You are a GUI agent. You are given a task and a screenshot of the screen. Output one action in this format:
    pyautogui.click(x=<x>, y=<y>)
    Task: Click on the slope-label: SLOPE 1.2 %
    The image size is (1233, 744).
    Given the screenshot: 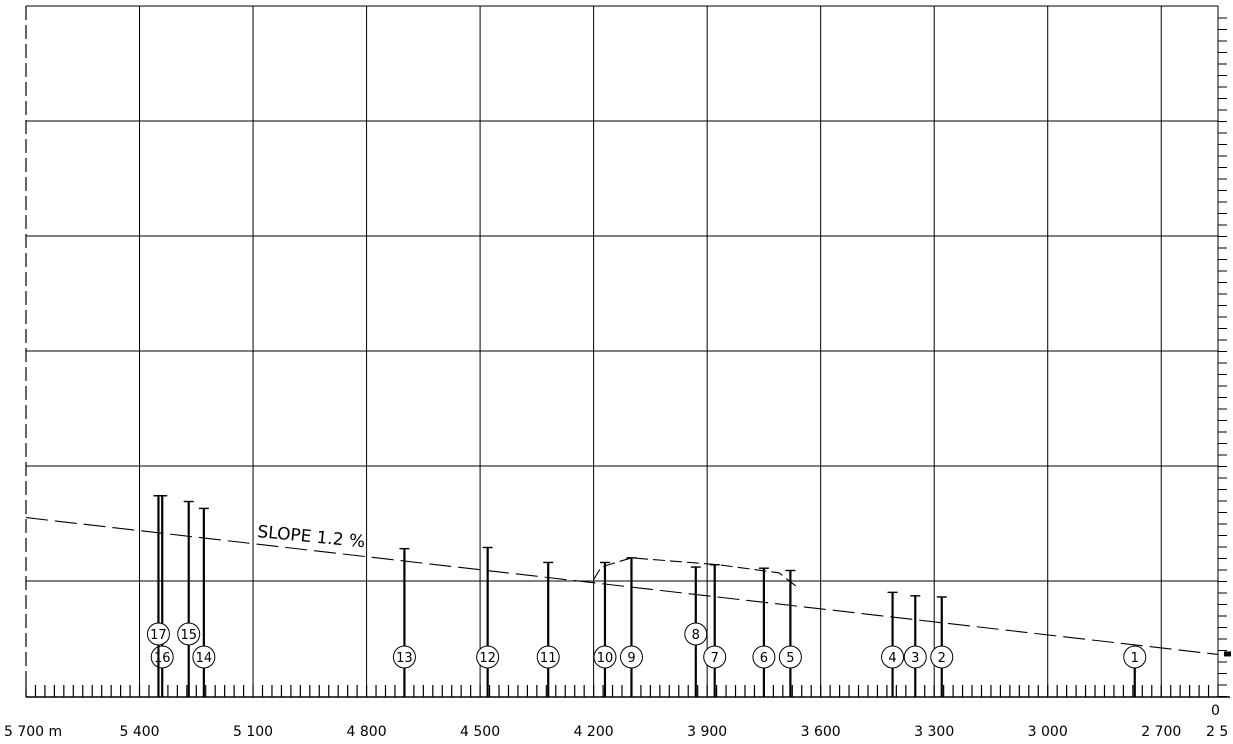 What is the action you would take?
    pyautogui.click(x=311, y=537)
    